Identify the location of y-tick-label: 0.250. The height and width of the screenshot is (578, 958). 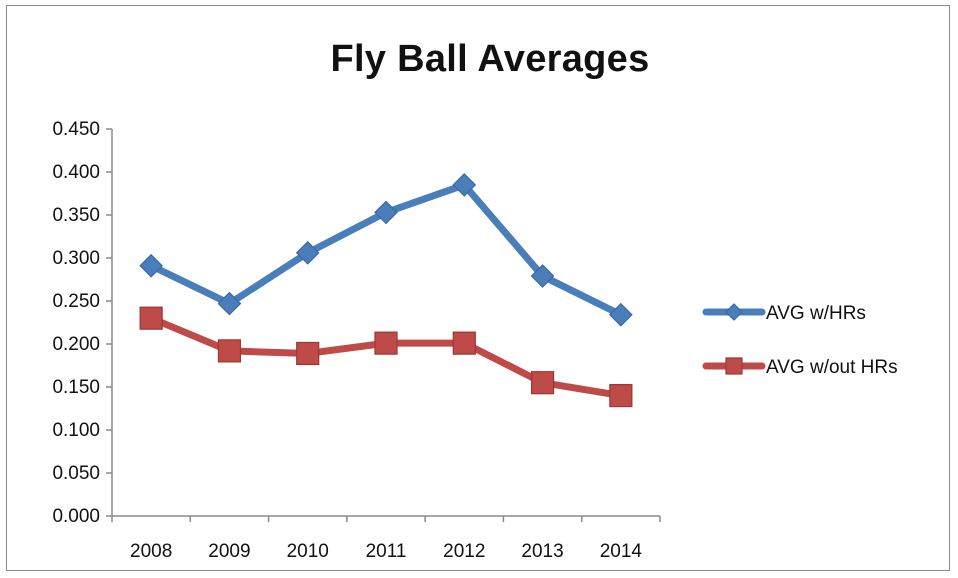
(76, 301).